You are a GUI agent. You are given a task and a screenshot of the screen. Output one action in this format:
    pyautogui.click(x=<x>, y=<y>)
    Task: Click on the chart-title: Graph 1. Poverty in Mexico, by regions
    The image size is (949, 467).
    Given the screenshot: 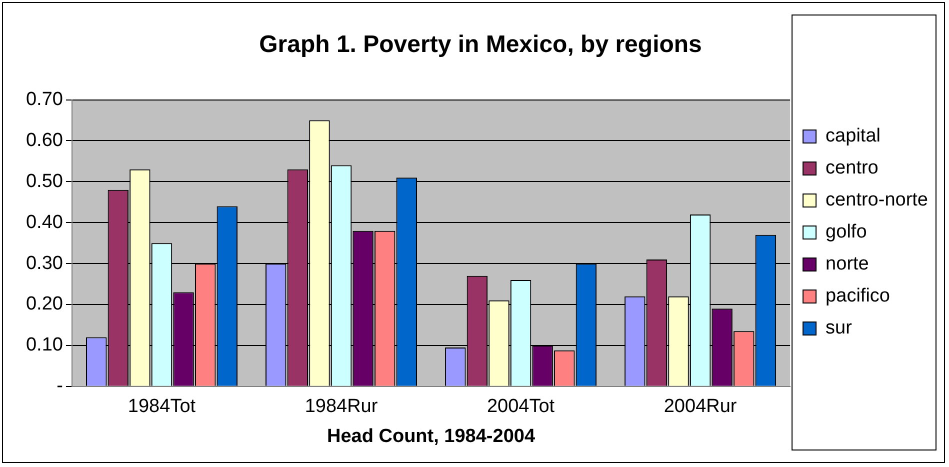 What is the action you would take?
    pyautogui.click(x=480, y=44)
    